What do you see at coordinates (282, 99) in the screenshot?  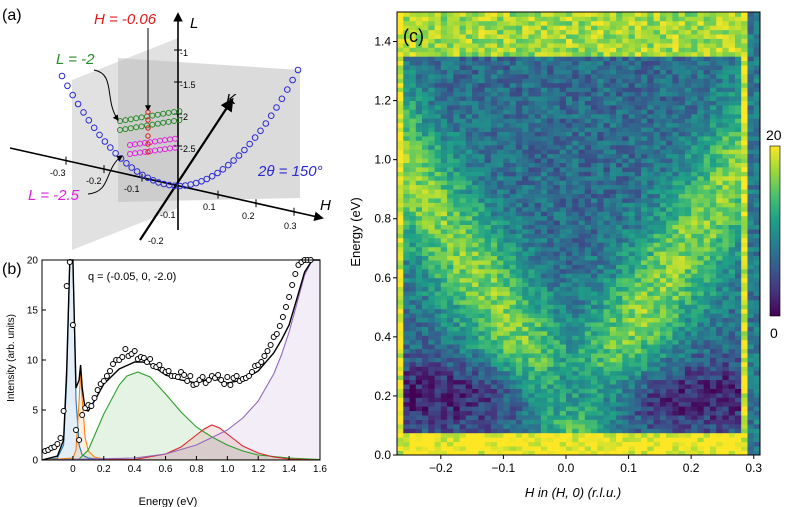 I see `scan-point` at bounding box center [282, 99].